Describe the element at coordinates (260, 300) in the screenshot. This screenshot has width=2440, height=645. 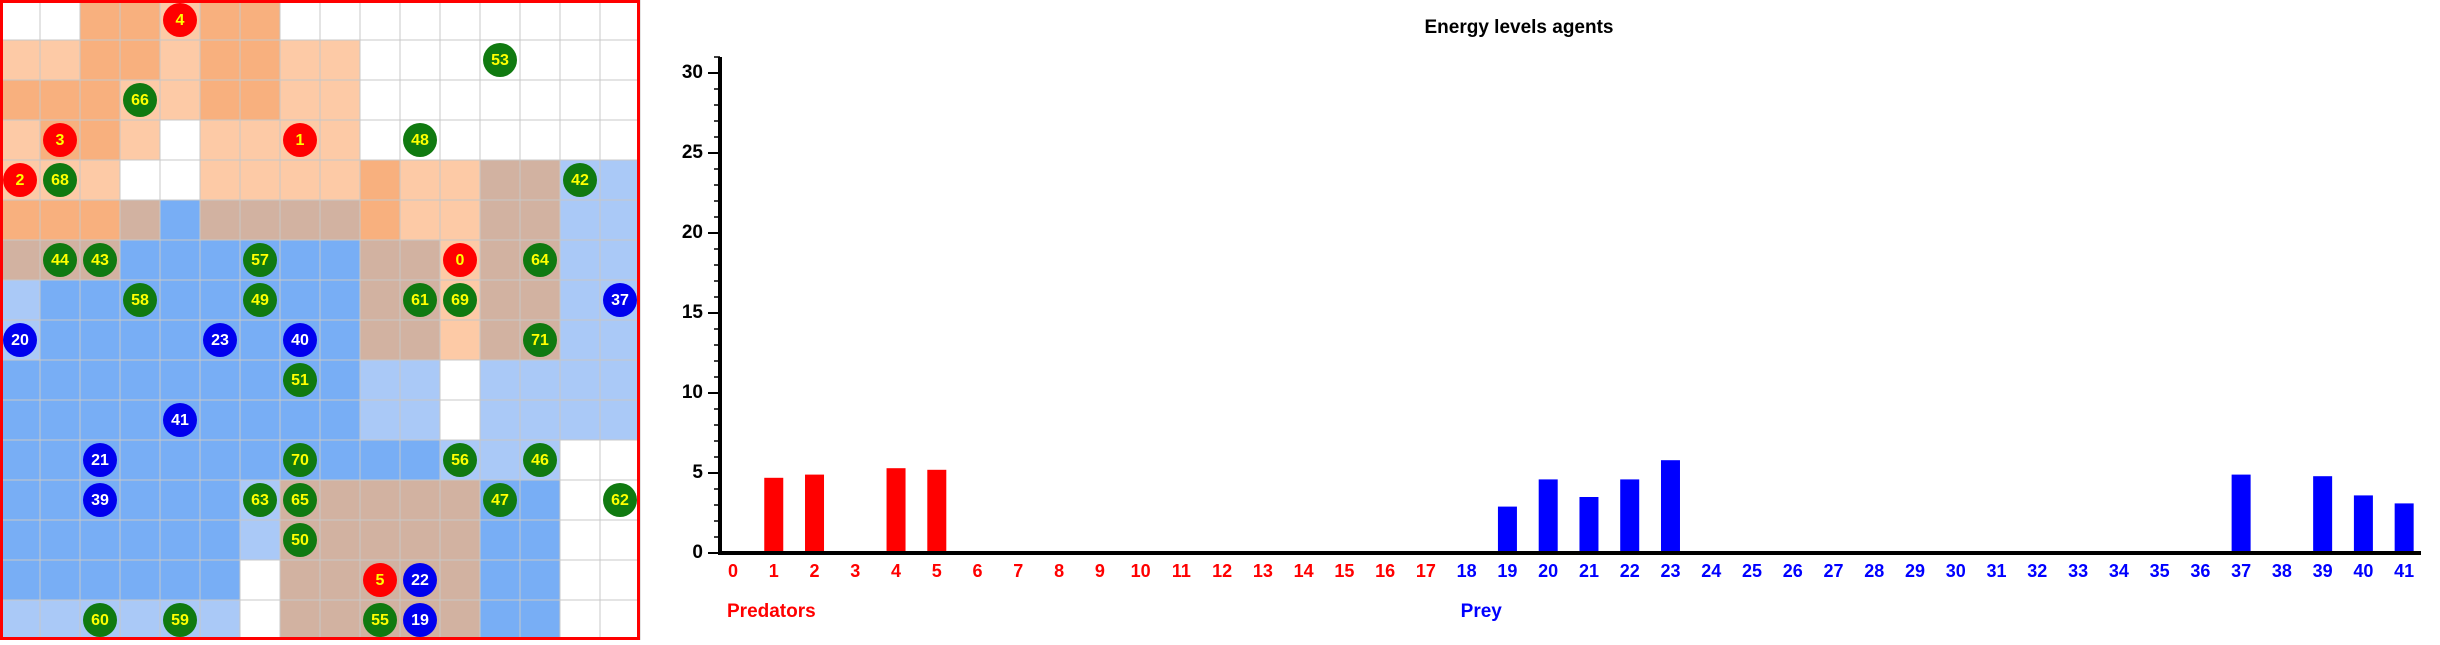
I see `agent-label: 49` at that location.